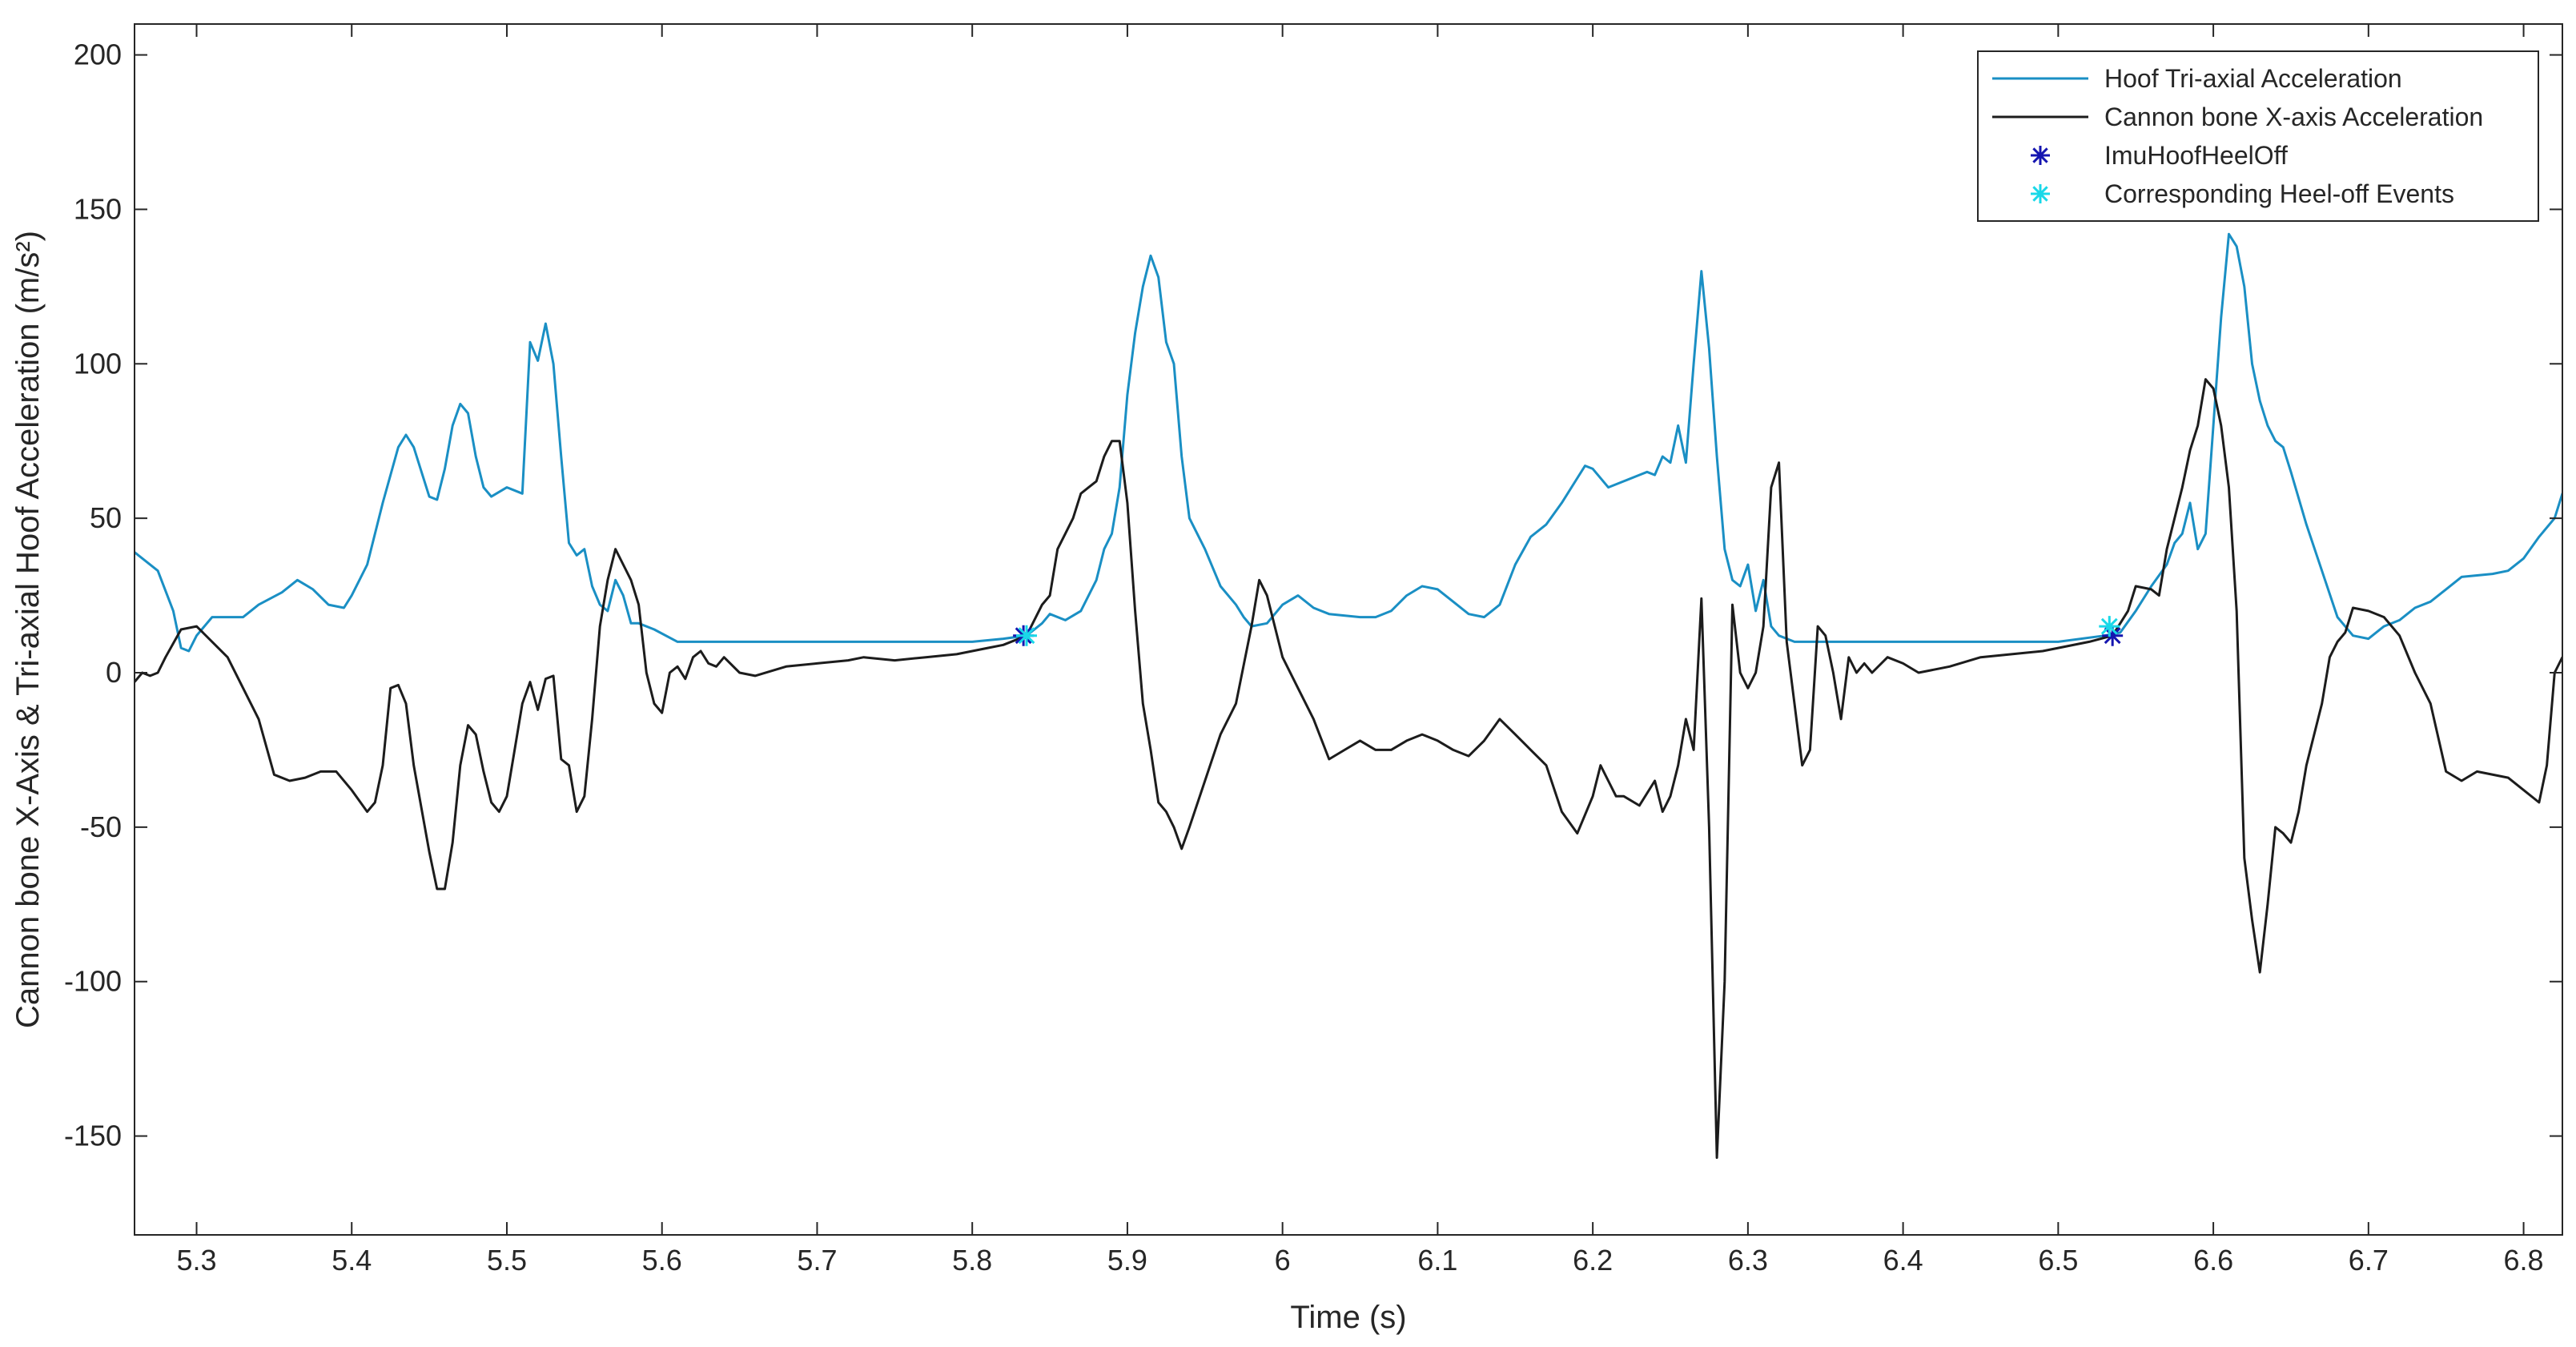 Image resolution: width=2576 pixels, height=1347 pixels. I want to click on x-tick-label: 6.2, so click(1593, 1260).